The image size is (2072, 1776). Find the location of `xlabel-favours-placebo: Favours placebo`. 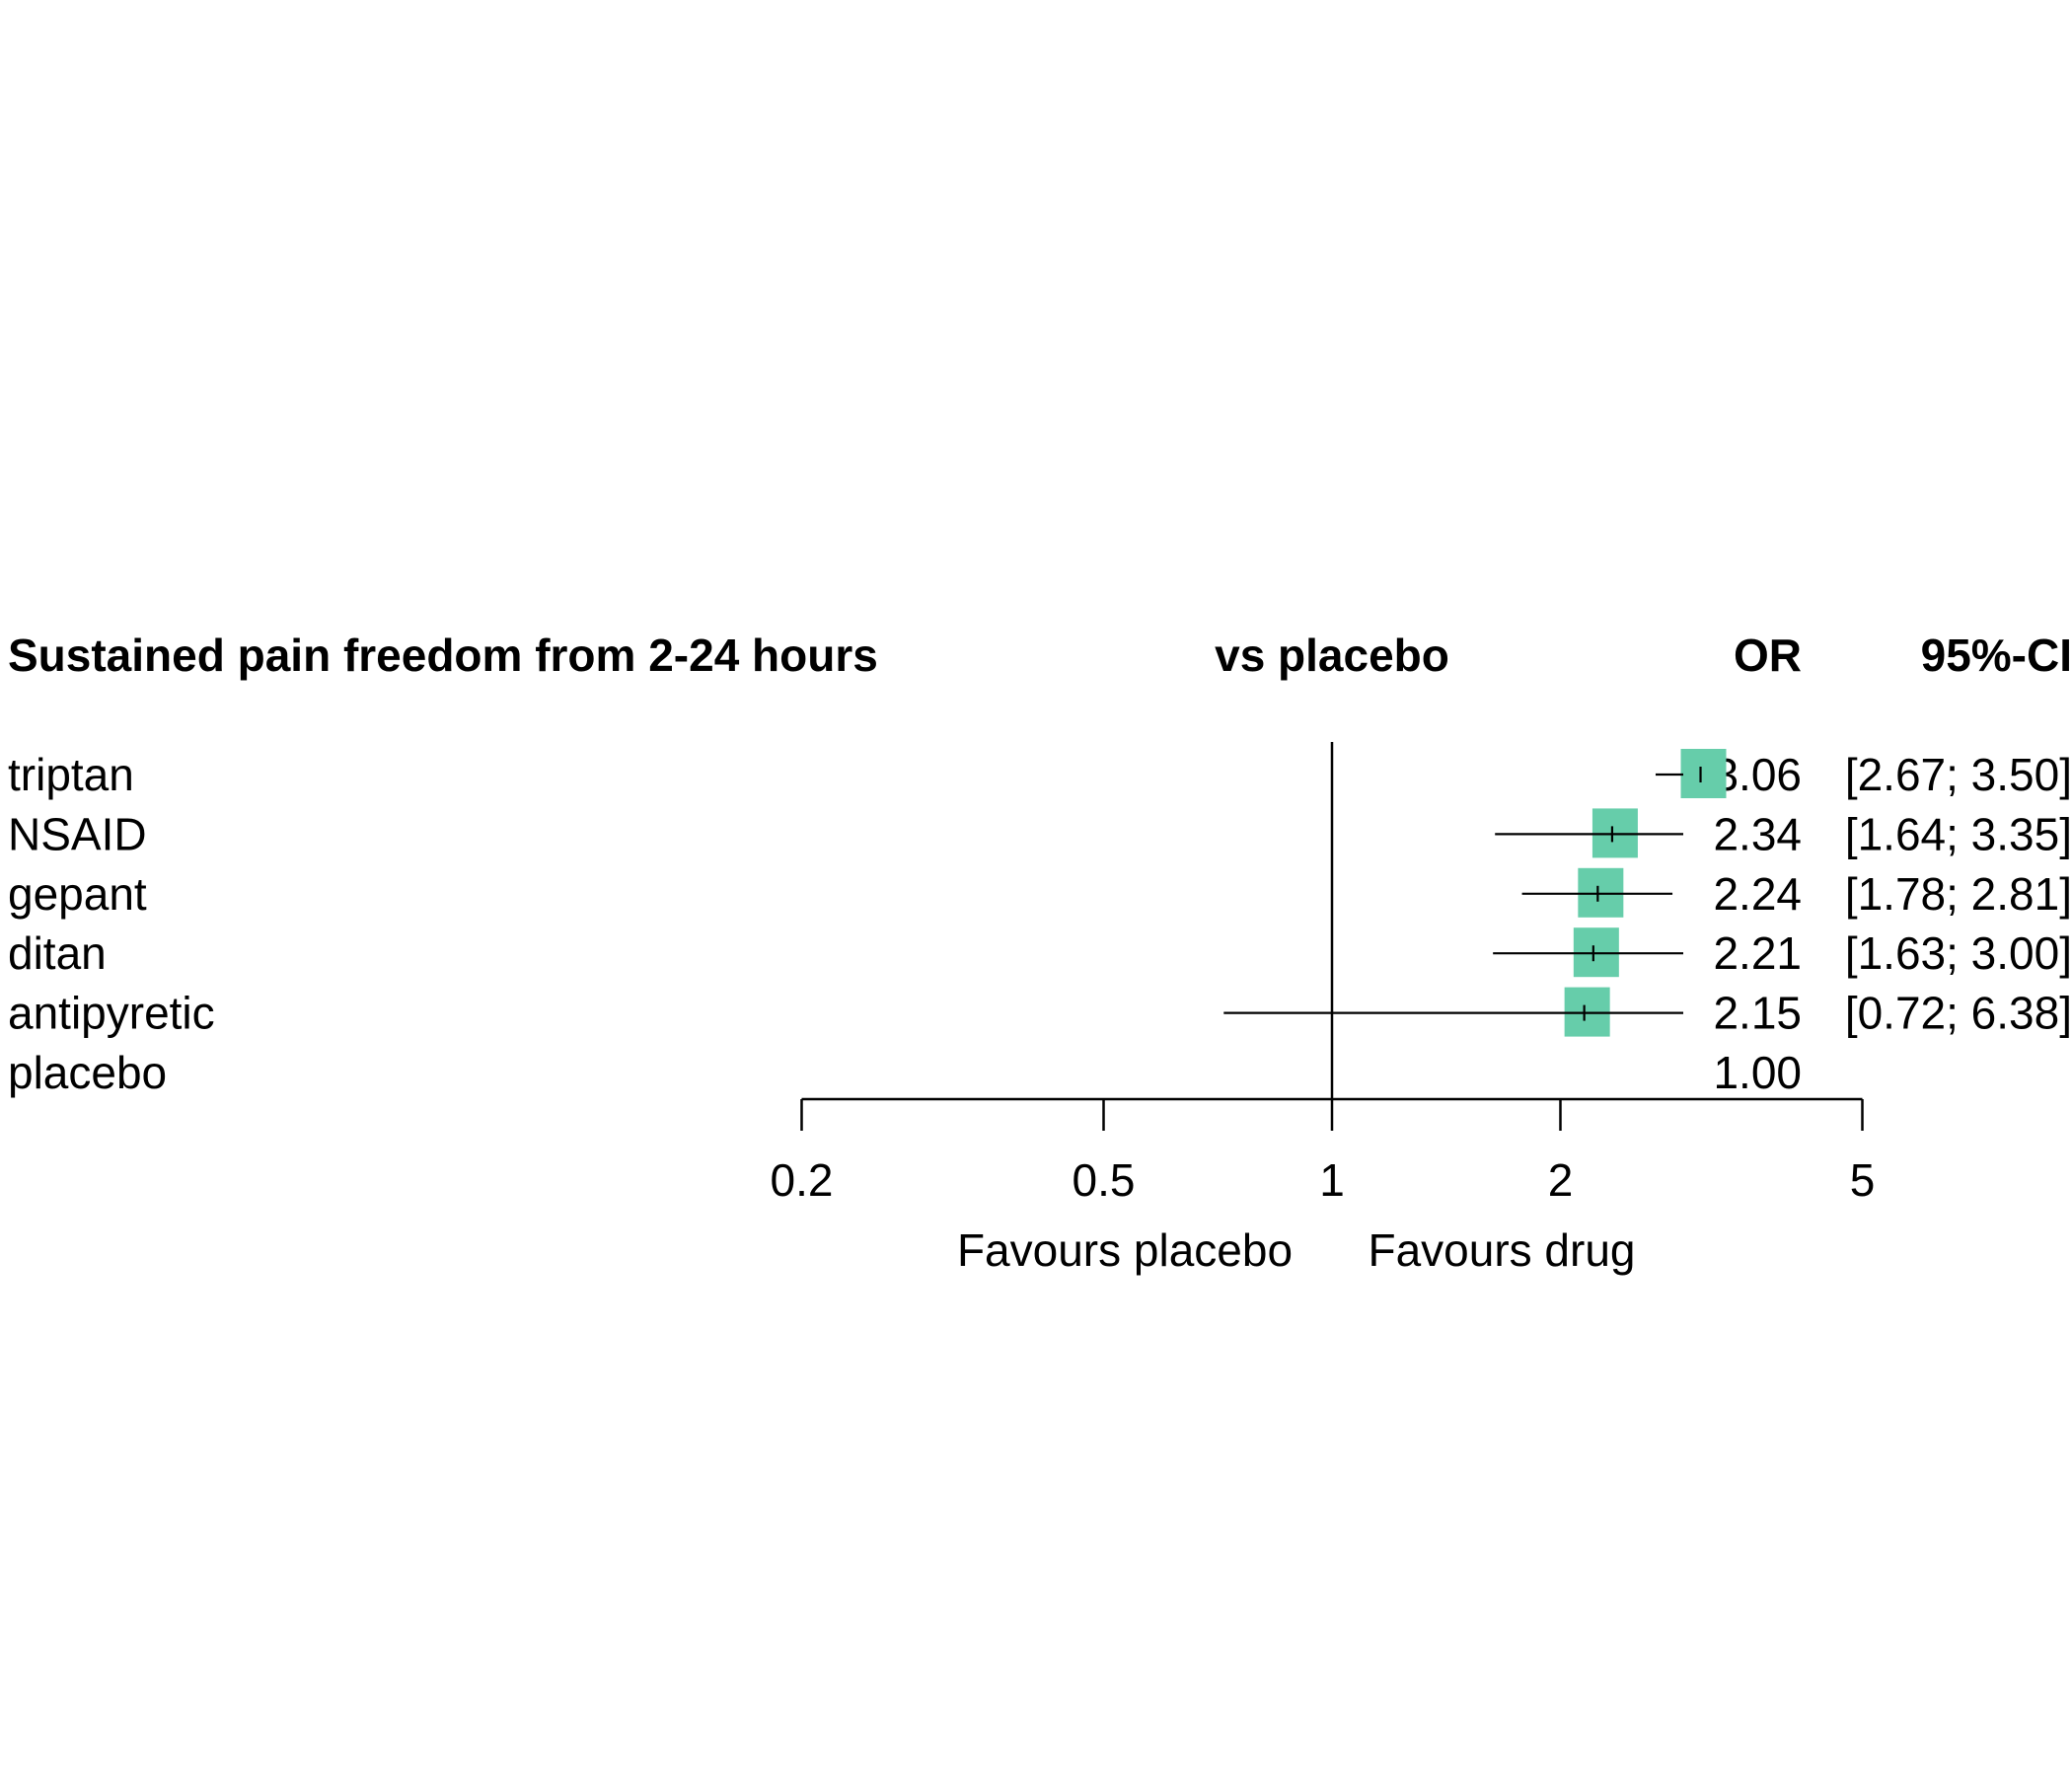

xlabel-favours-placebo: Favours placebo is located at coordinates (1125, 1250).